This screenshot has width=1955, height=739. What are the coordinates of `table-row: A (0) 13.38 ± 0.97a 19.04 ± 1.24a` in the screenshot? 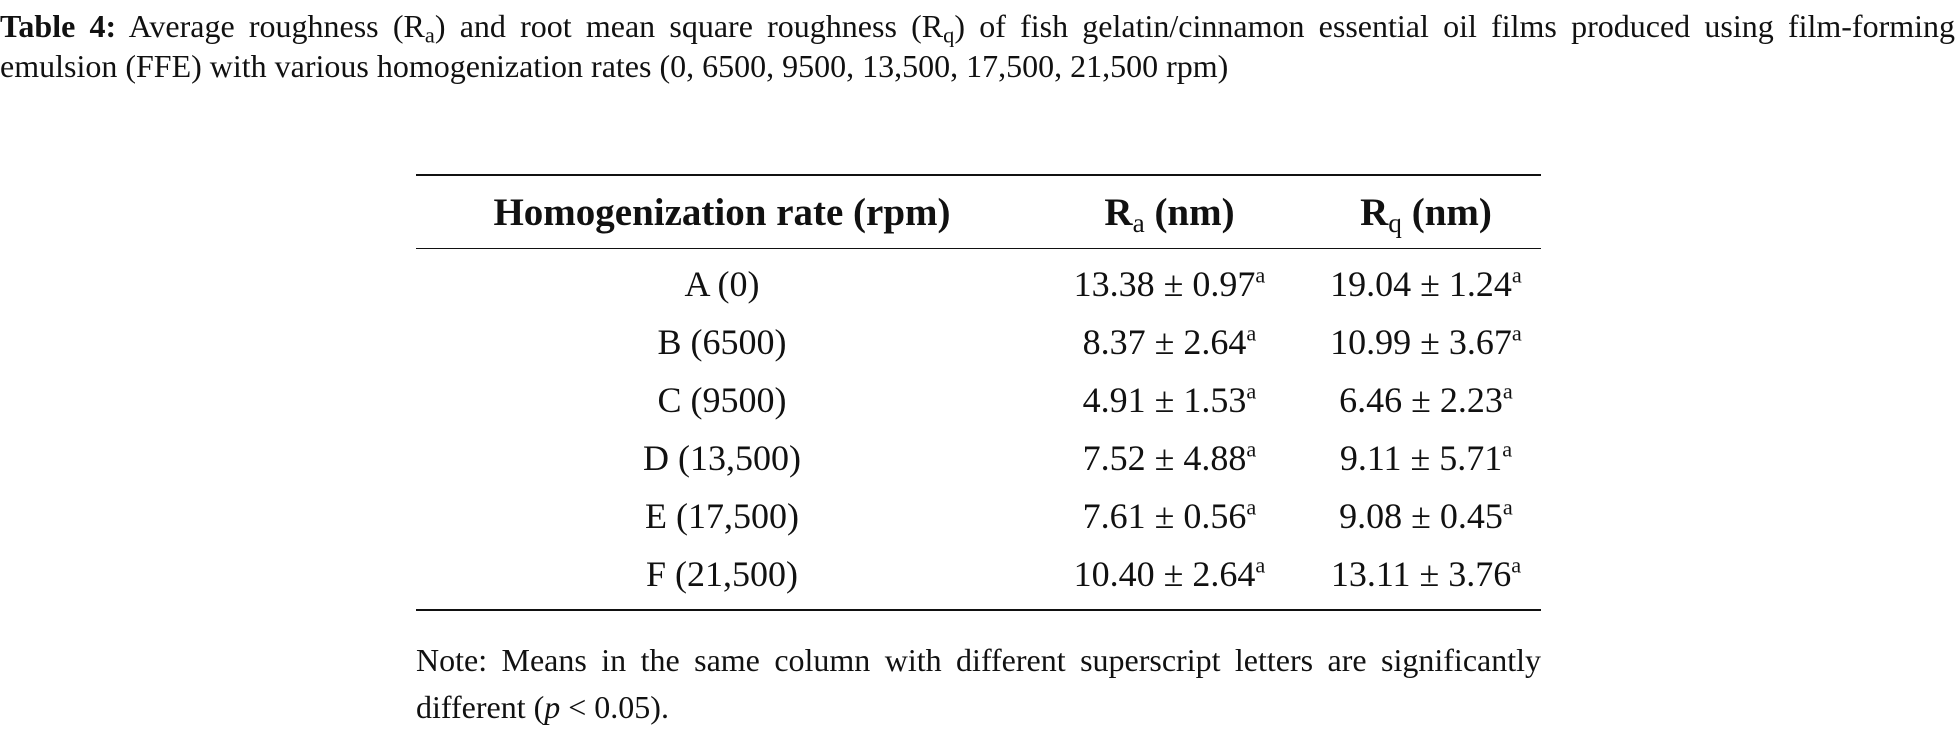 It's located at (978, 281).